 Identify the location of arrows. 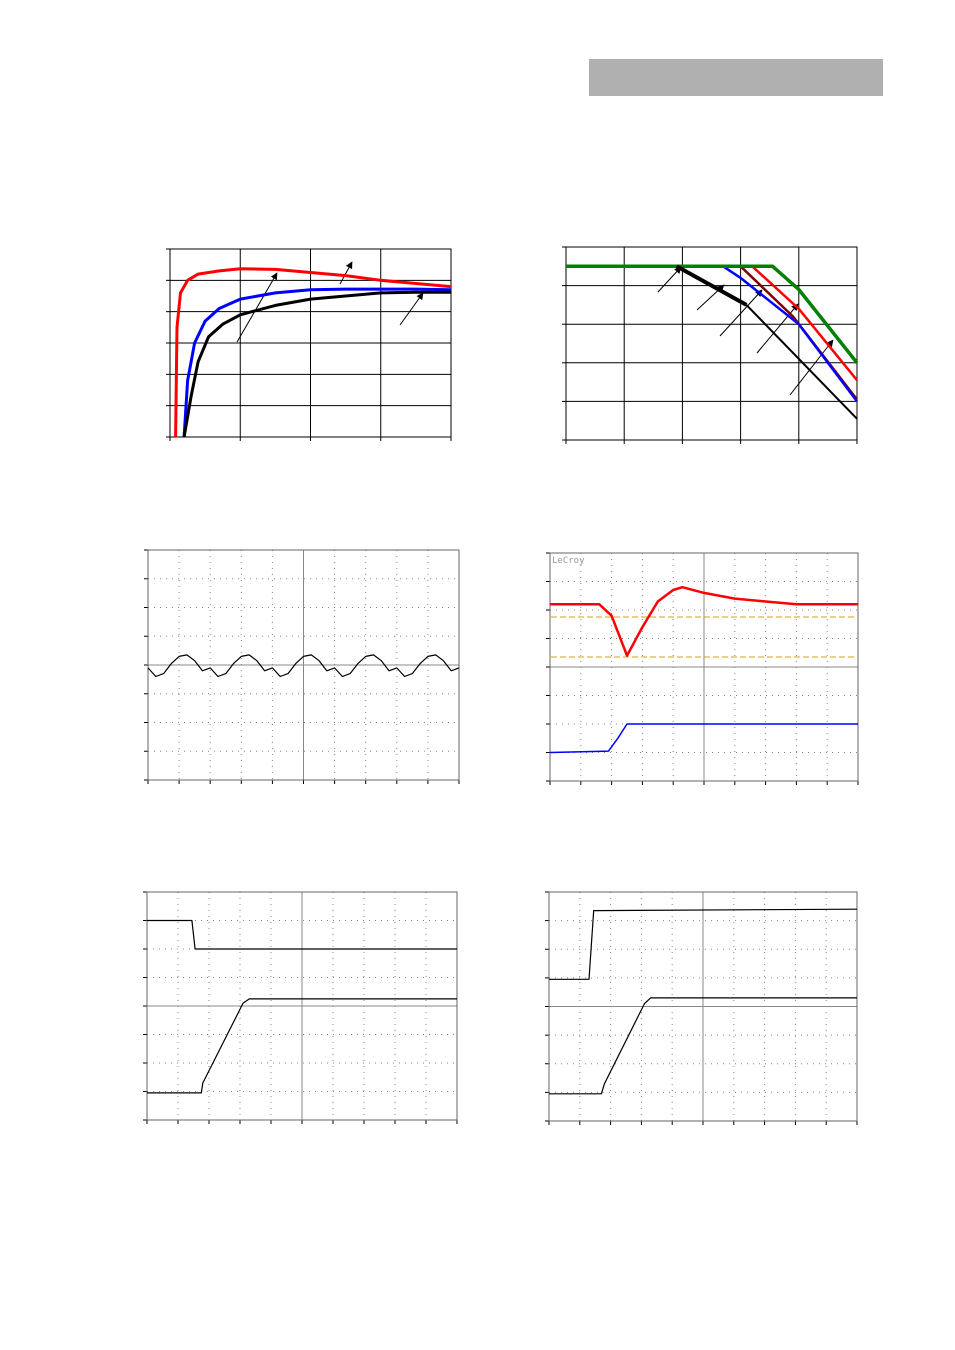
(535, 328).